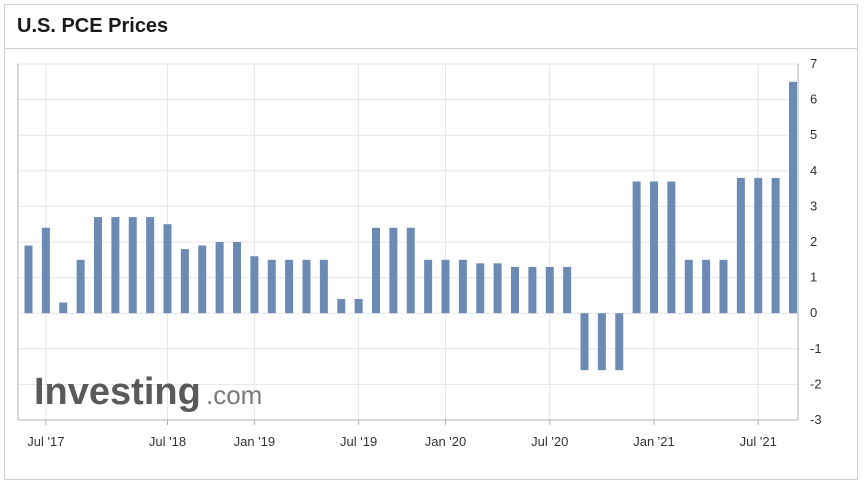  Describe the element at coordinates (813, 63) in the screenshot. I see `y-tick-label: 7` at that location.